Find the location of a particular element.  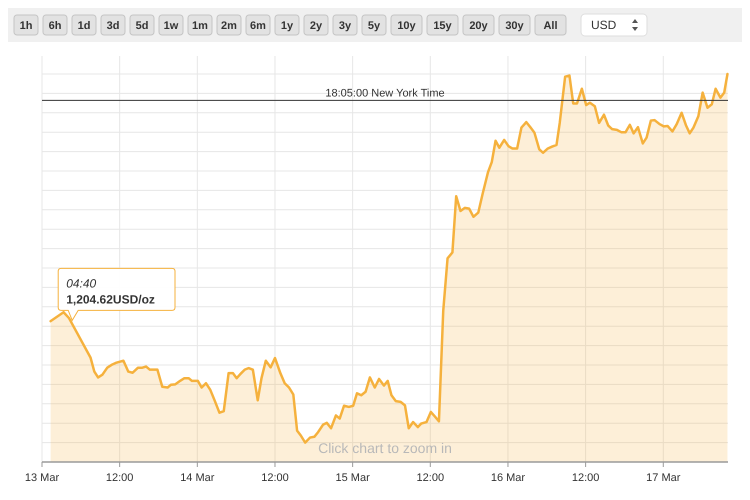

button: 2y is located at coordinates (316, 25).